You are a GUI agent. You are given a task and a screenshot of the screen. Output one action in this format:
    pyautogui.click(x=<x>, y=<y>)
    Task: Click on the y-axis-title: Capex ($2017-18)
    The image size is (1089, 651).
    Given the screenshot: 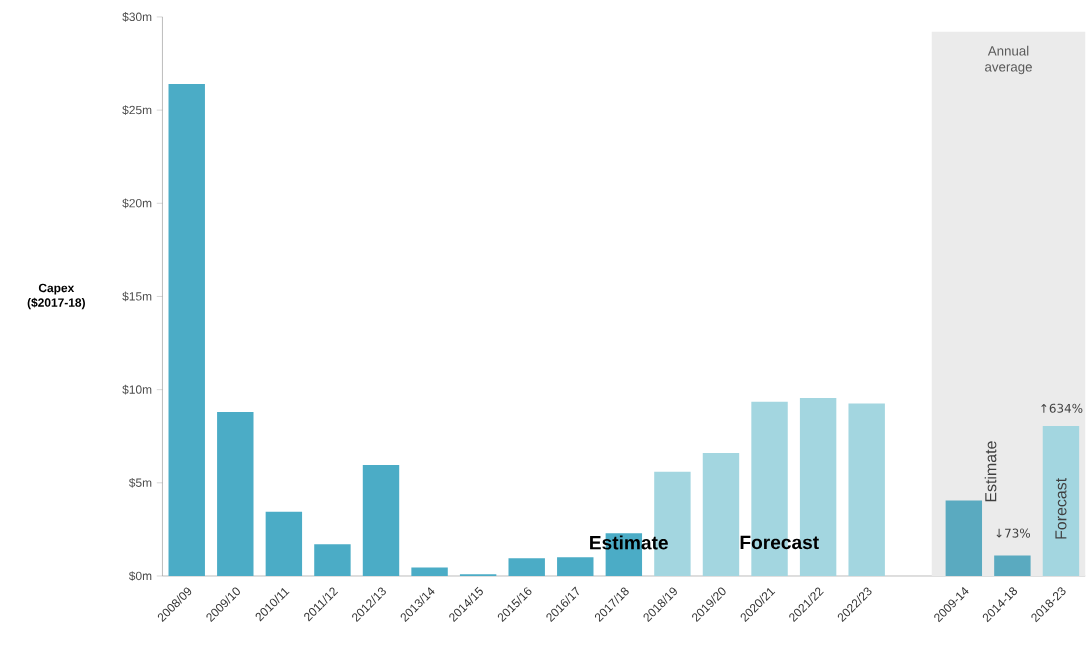 What is the action you would take?
    pyautogui.click(x=56, y=296)
    